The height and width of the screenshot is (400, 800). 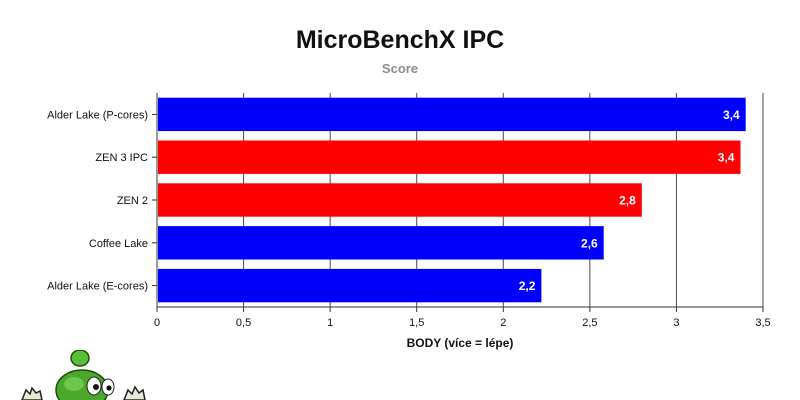 I want to click on x-tick-label: 2, so click(x=503, y=323).